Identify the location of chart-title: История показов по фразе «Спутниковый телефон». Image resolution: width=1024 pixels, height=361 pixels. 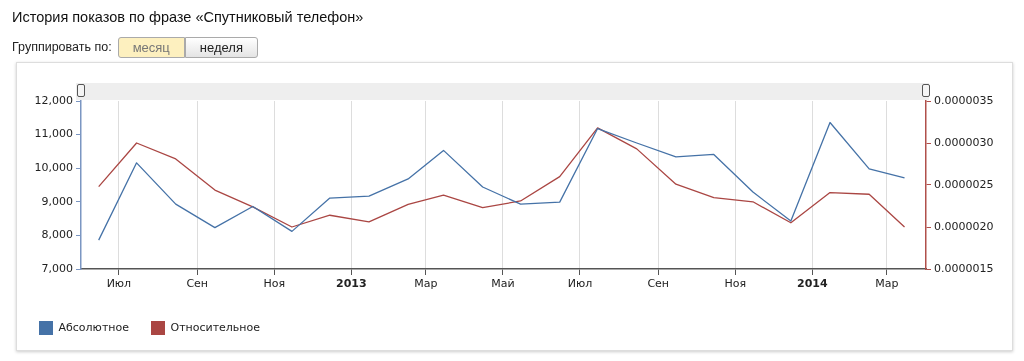
(188, 17).